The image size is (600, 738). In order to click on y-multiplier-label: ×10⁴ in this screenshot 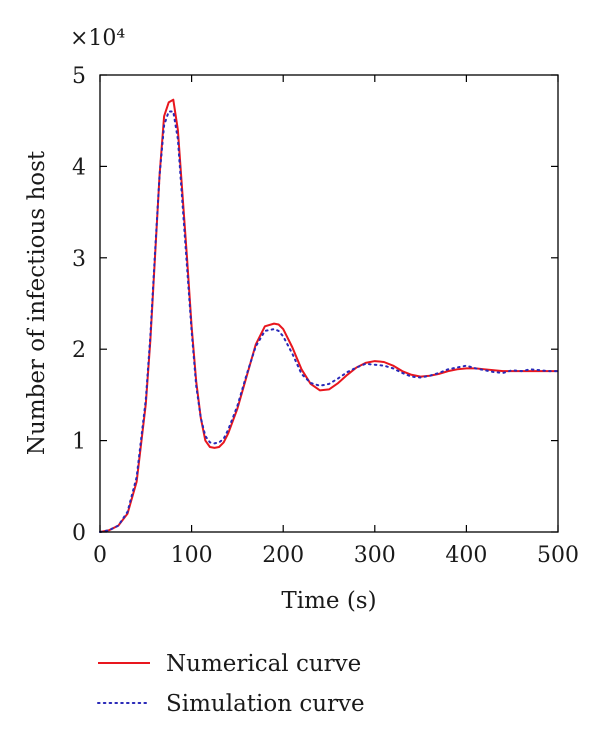, I will do `click(97, 38)`.